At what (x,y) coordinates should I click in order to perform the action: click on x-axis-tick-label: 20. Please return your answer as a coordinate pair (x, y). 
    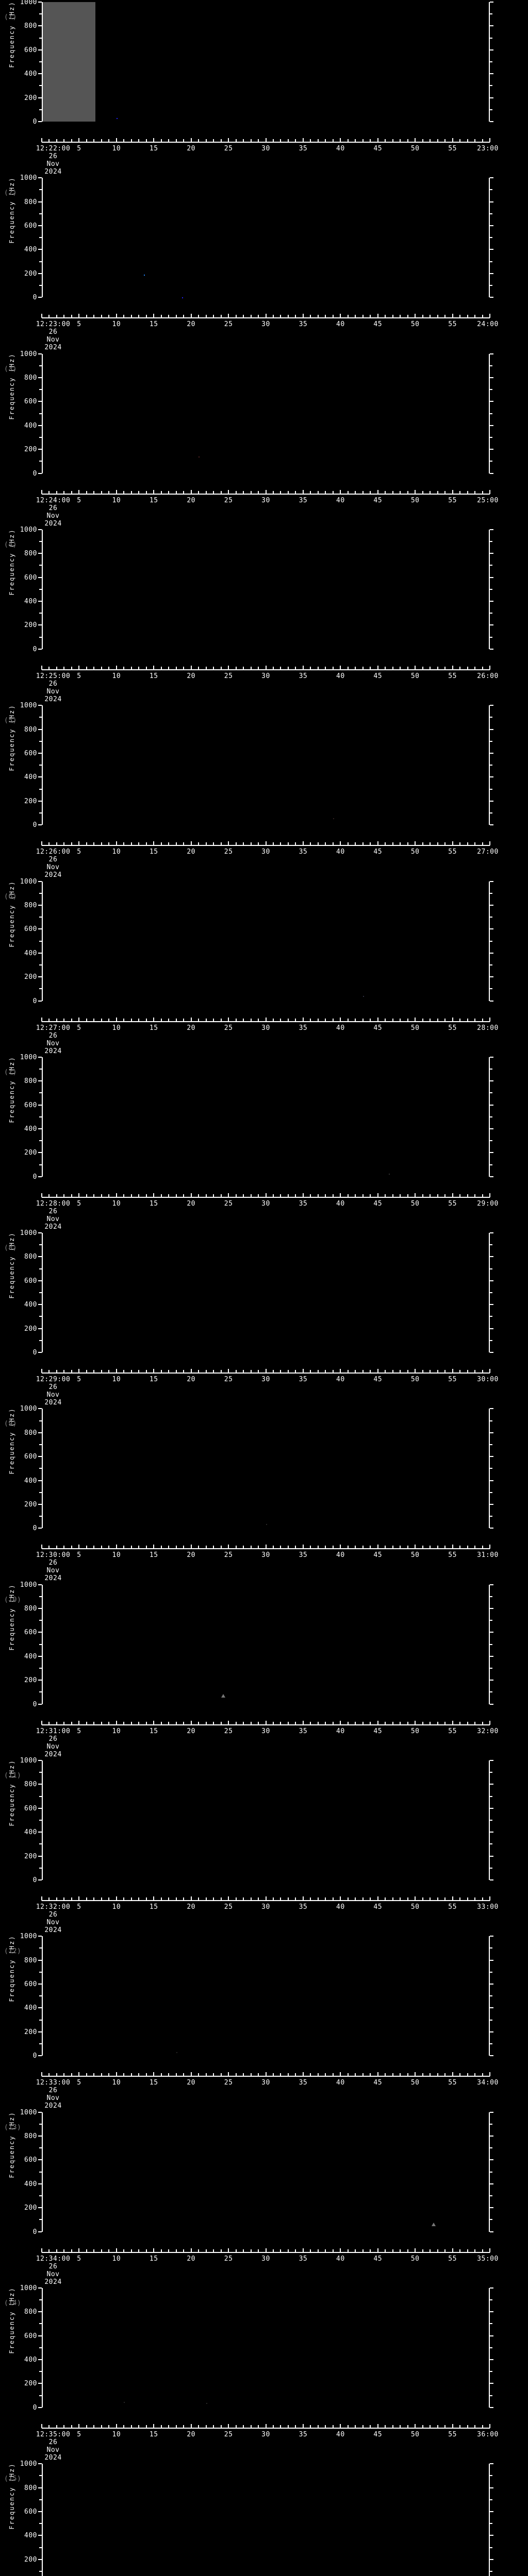
    Looking at the image, I should click on (191, 148).